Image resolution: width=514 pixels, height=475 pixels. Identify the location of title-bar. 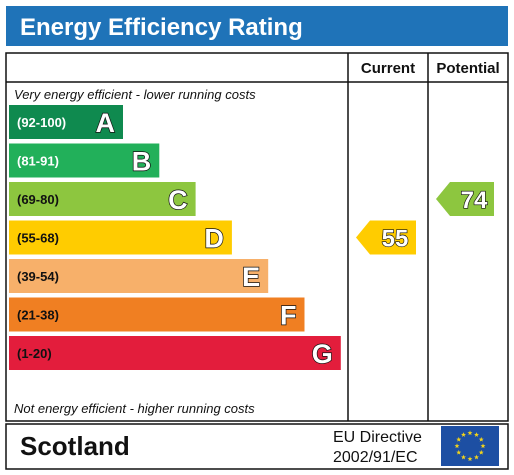
(257, 26).